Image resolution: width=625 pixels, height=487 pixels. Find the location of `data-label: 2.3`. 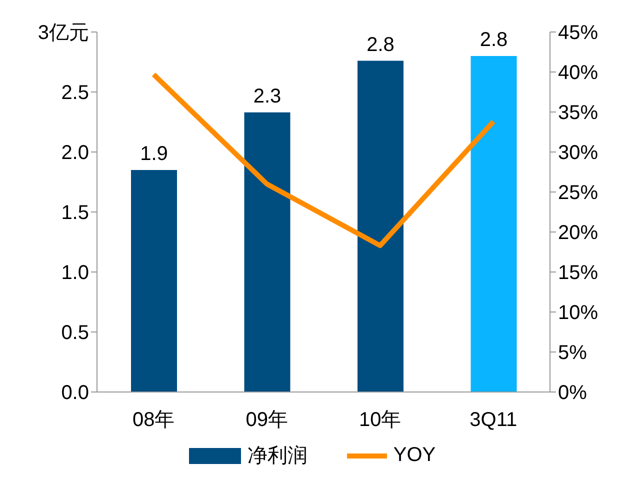

data-label: 2.3 is located at coordinates (267, 96).